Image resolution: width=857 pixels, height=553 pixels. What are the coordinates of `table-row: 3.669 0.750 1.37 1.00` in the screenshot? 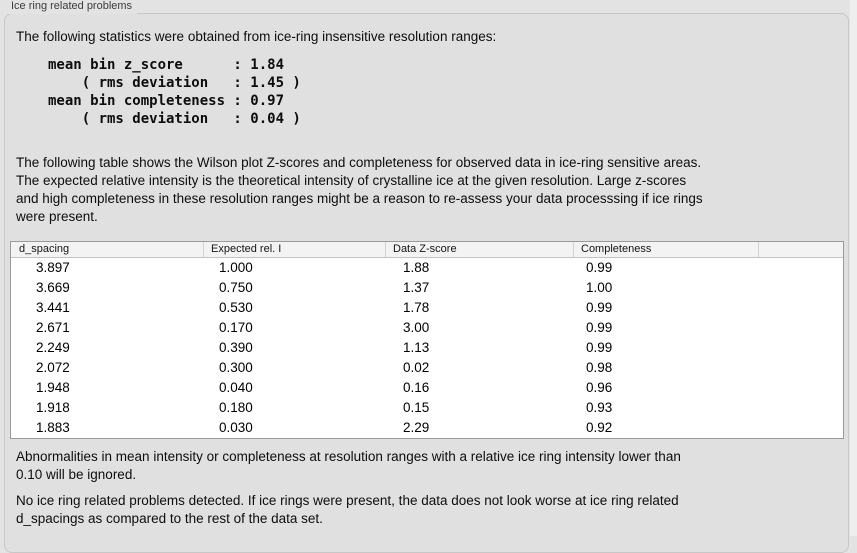 It's located at (427, 288).